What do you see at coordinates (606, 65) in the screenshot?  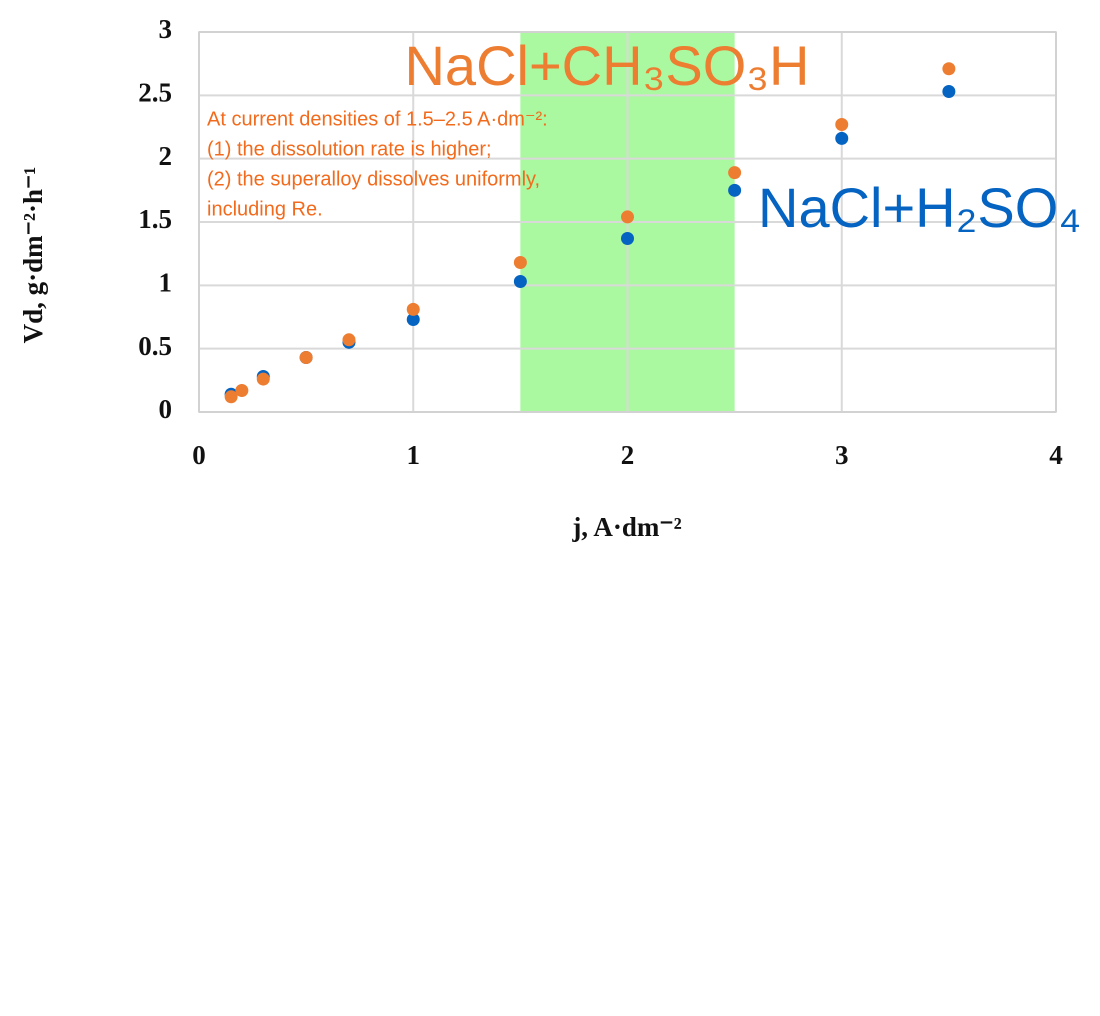 I see `series-label: NaCl+CH₃SO₃H` at bounding box center [606, 65].